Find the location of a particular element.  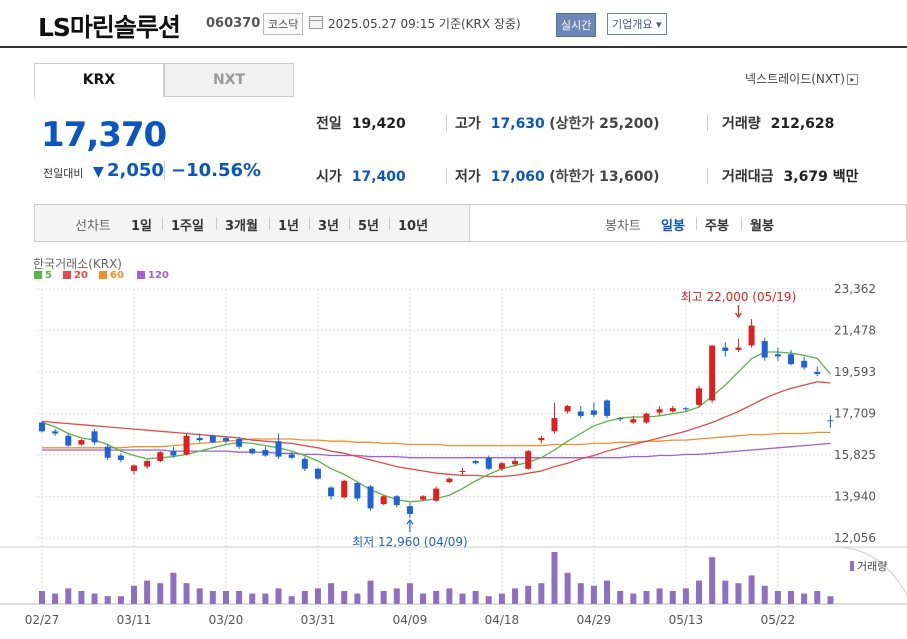

period-5y: 5년 is located at coordinates (369, 226).